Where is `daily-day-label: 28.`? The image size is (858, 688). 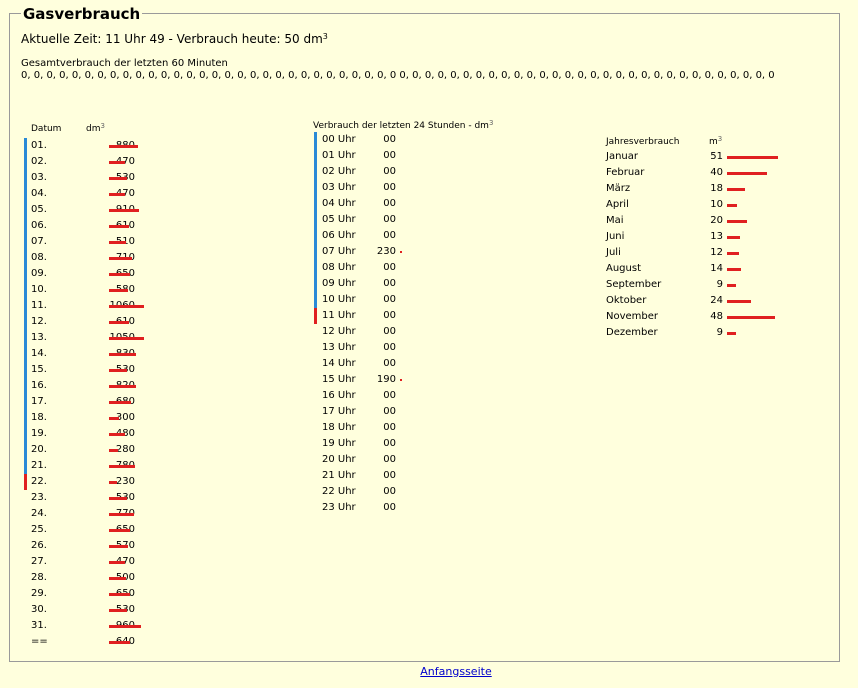
daily-day-label: 28. is located at coordinates (39, 577).